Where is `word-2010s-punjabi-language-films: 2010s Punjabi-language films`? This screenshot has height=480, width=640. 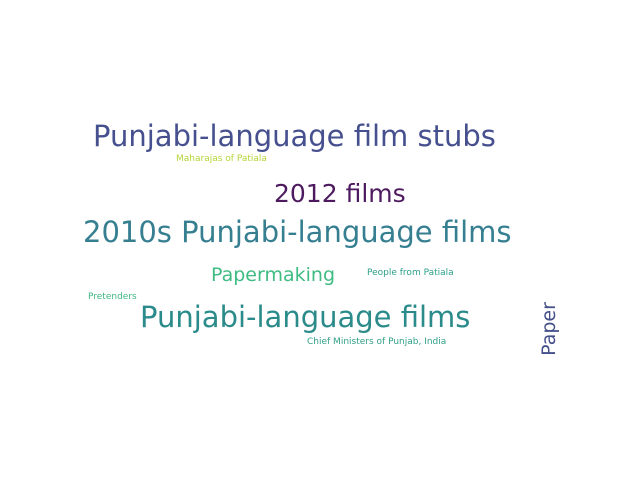 word-2010s-punjabi-language-films: 2010s Punjabi-language films is located at coordinates (297, 232).